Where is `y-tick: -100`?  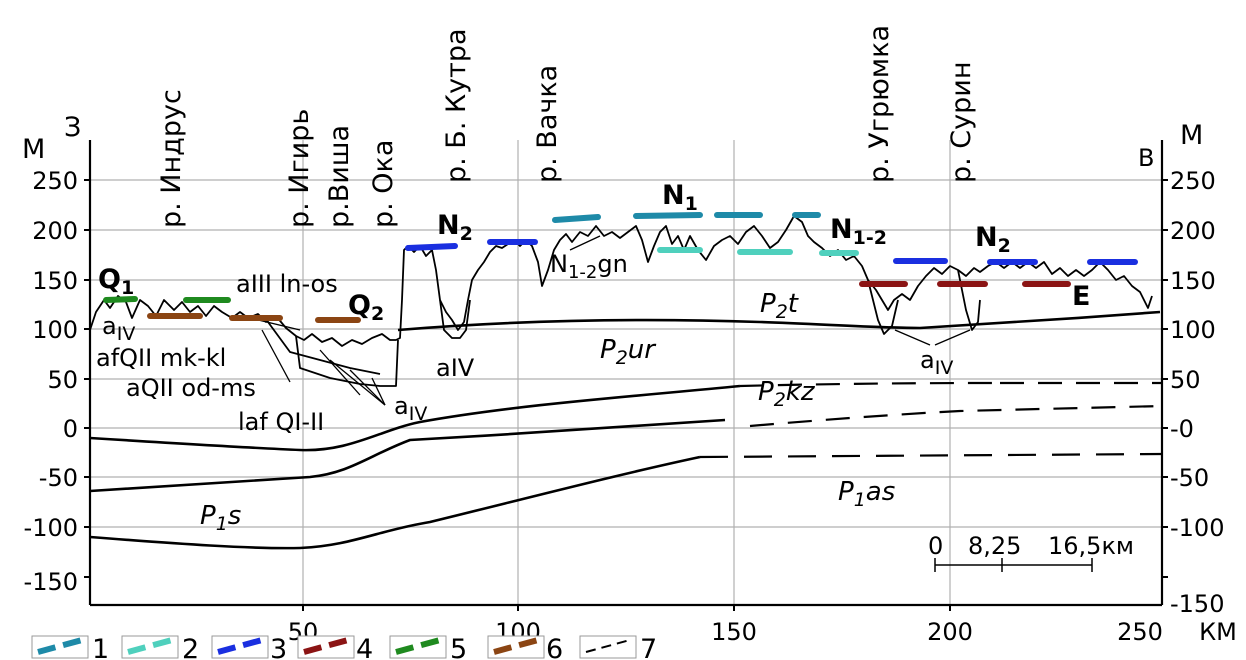 y-tick: -100 is located at coordinates (51, 528).